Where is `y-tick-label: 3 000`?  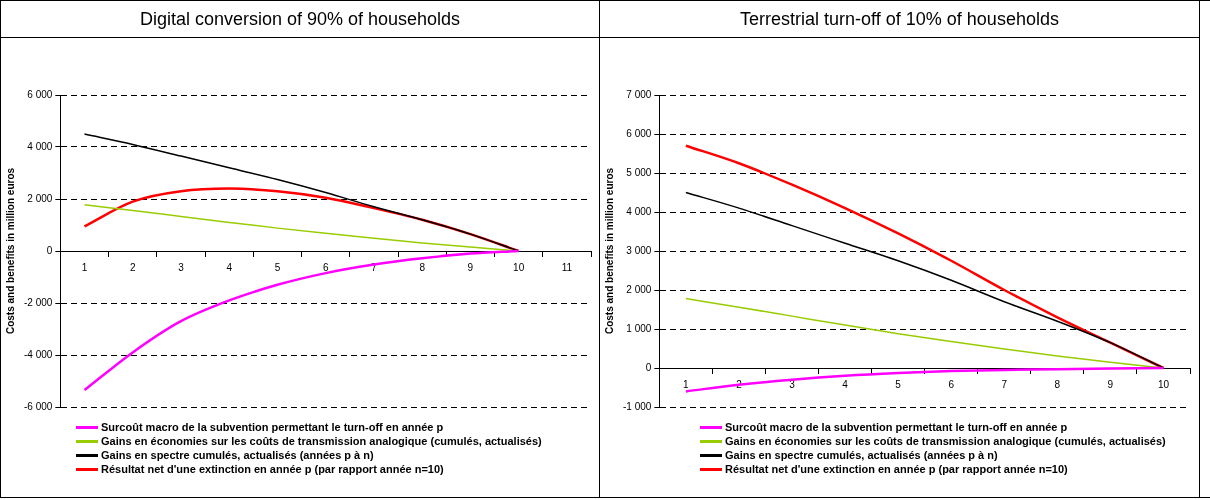 y-tick-label: 3 000 is located at coordinates (639, 250).